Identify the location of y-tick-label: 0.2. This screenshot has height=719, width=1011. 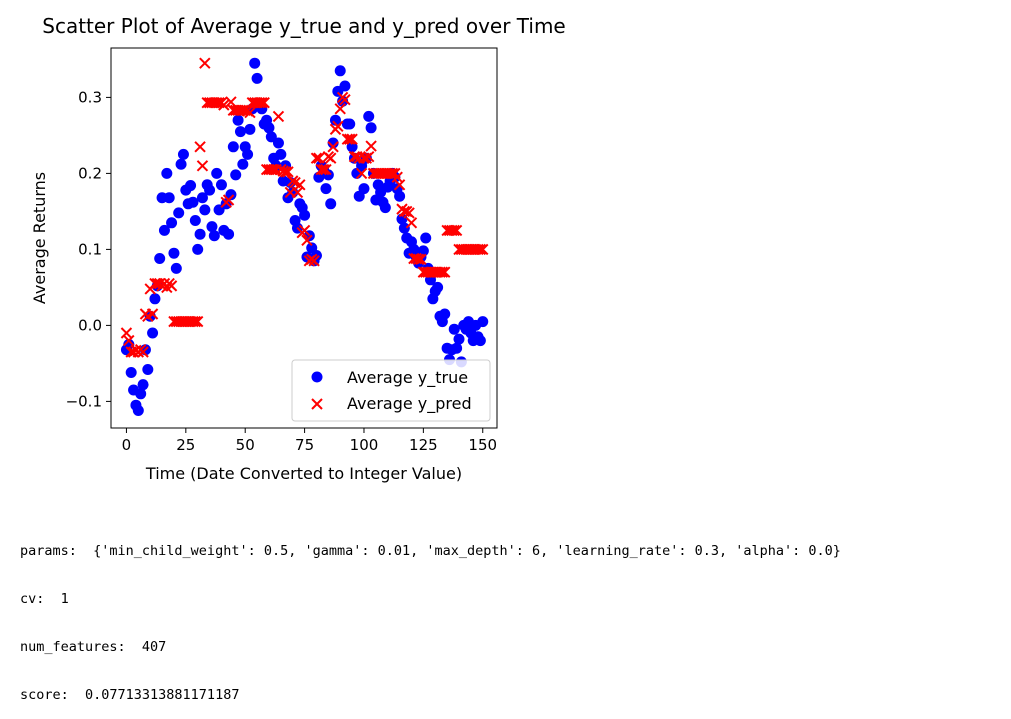
(90, 173).